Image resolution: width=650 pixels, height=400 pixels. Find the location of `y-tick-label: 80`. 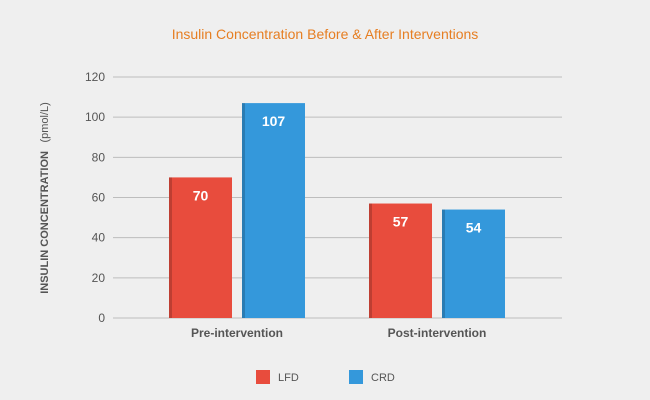

y-tick-label: 80 is located at coordinates (99, 157).